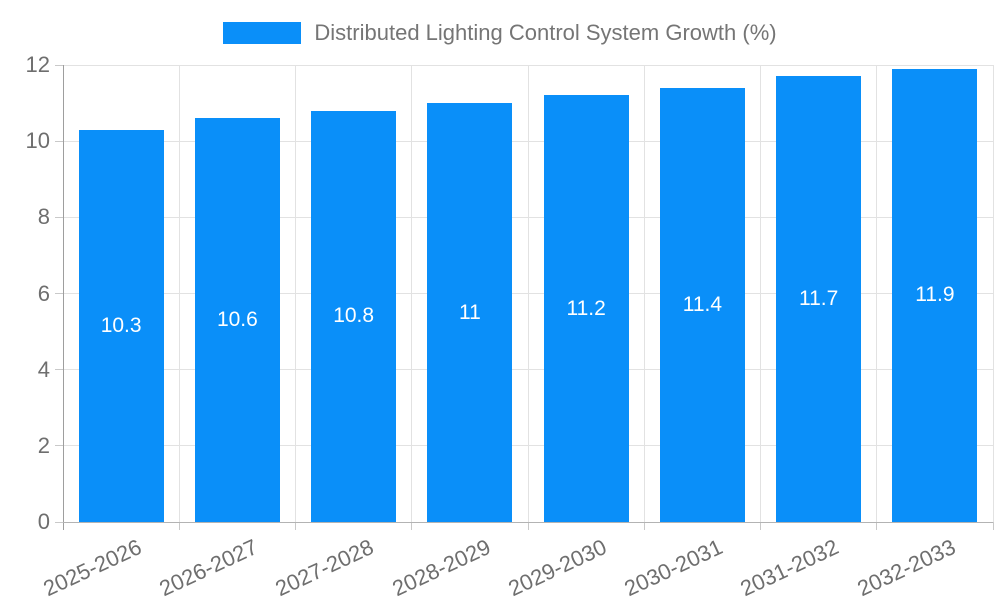 The image size is (1000, 600). I want to click on bar-2027-2028, so click(354, 316).